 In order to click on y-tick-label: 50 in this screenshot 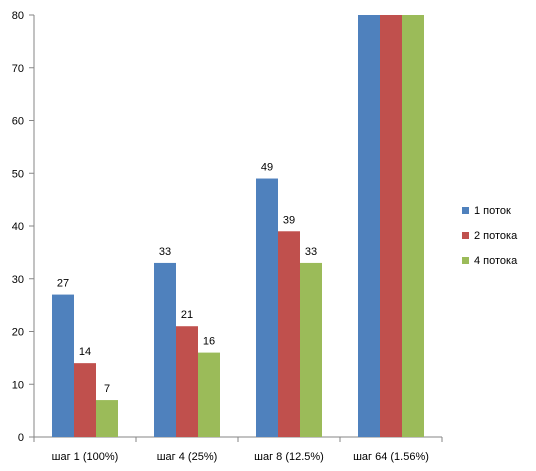, I will do `click(18, 174)`.